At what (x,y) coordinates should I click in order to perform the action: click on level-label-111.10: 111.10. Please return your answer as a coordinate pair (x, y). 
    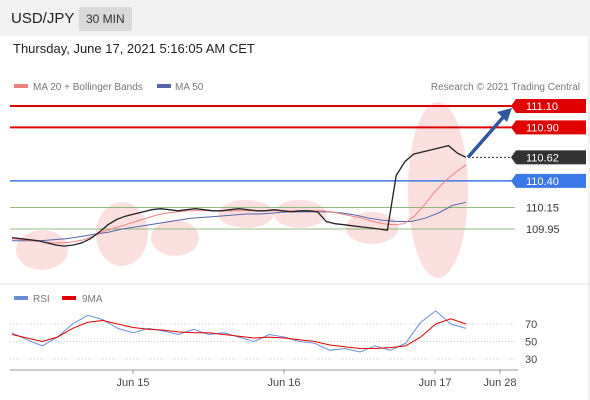
    Looking at the image, I should click on (542, 107).